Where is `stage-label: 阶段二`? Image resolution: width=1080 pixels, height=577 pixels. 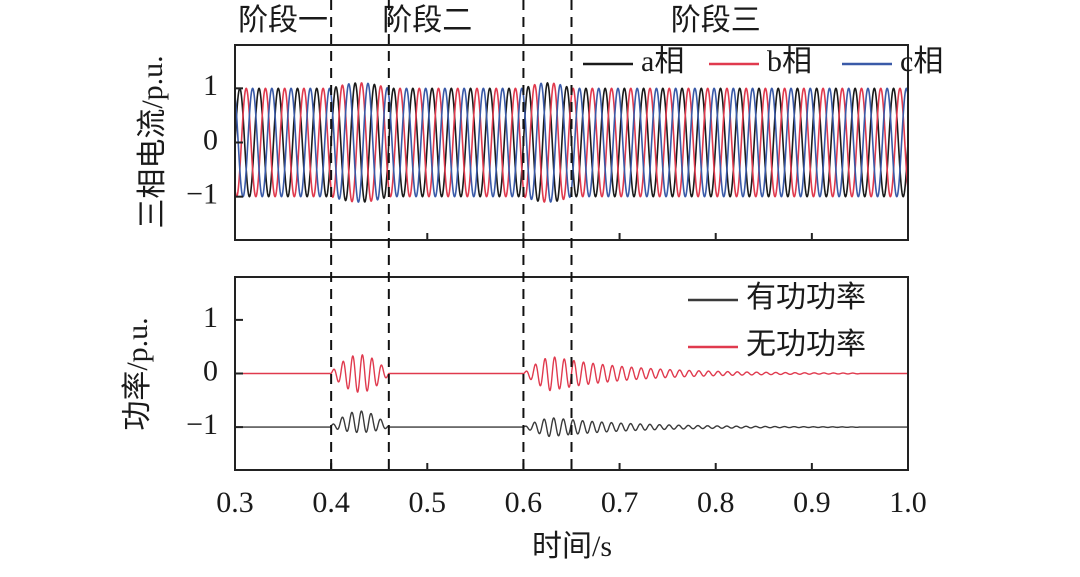
stage-label: 阶段二 is located at coordinates (427, 20).